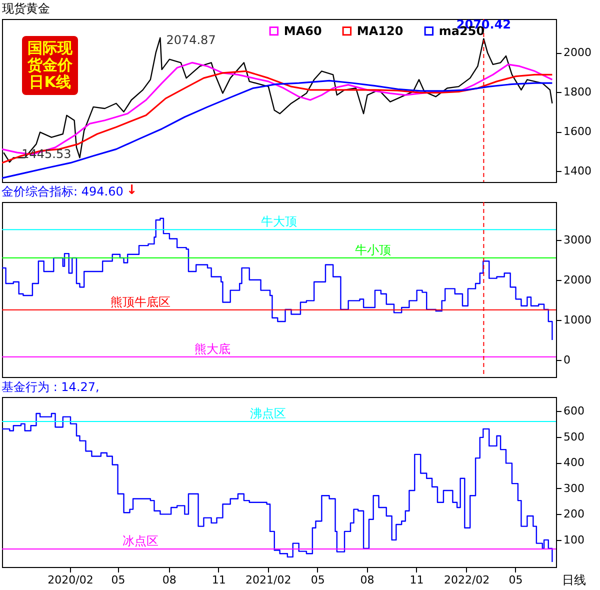 The height and width of the screenshot is (590, 600). I want to click on x-tick-label: 2021/02, so click(269, 580).